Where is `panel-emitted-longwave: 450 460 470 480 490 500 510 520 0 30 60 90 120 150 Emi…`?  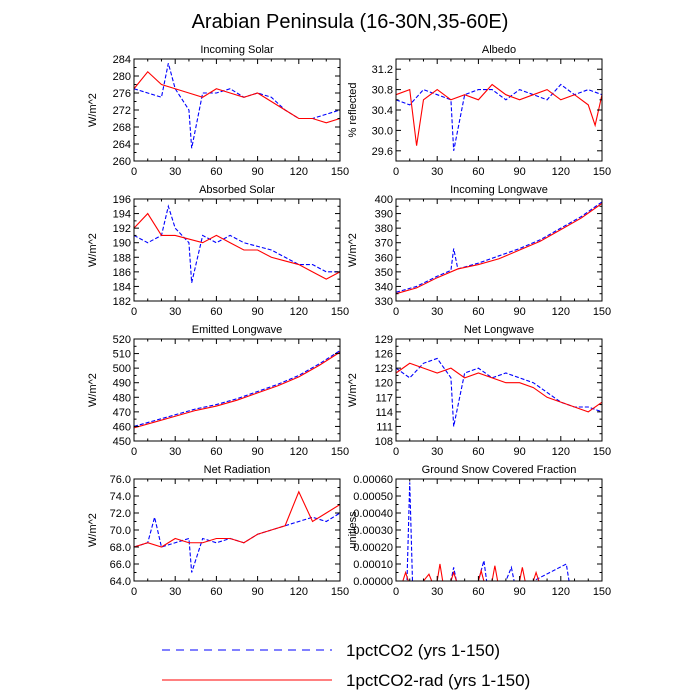
panel-emitted-longwave: 450 460 470 480 490 500 510 520 0 30 60 90 120 150 Emi… is located at coordinates (218, 391).